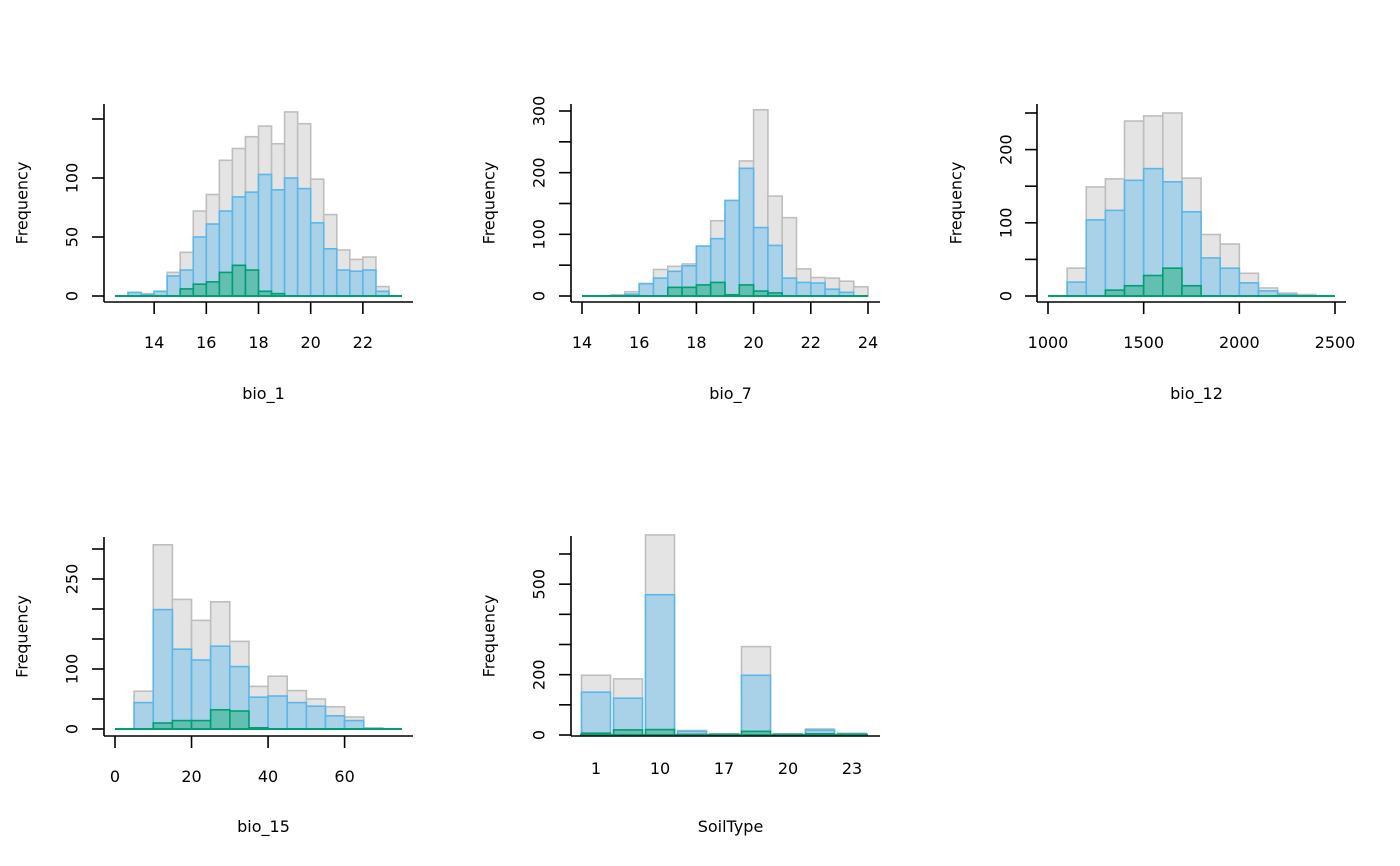 The image size is (1400, 866). What do you see at coordinates (263, 394) in the screenshot?
I see `x-axis-title: bio_1` at bounding box center [263, 394].